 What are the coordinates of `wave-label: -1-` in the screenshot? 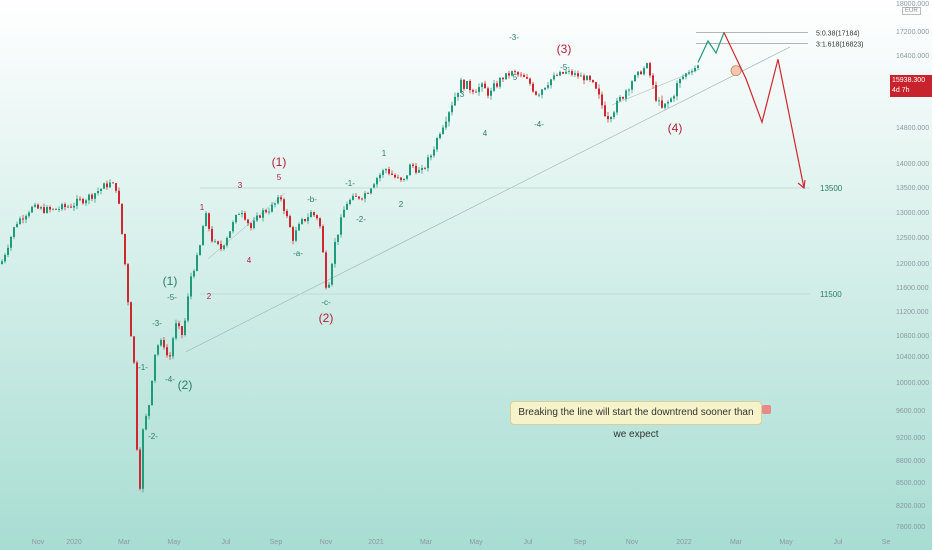 It's located at (143, 367).